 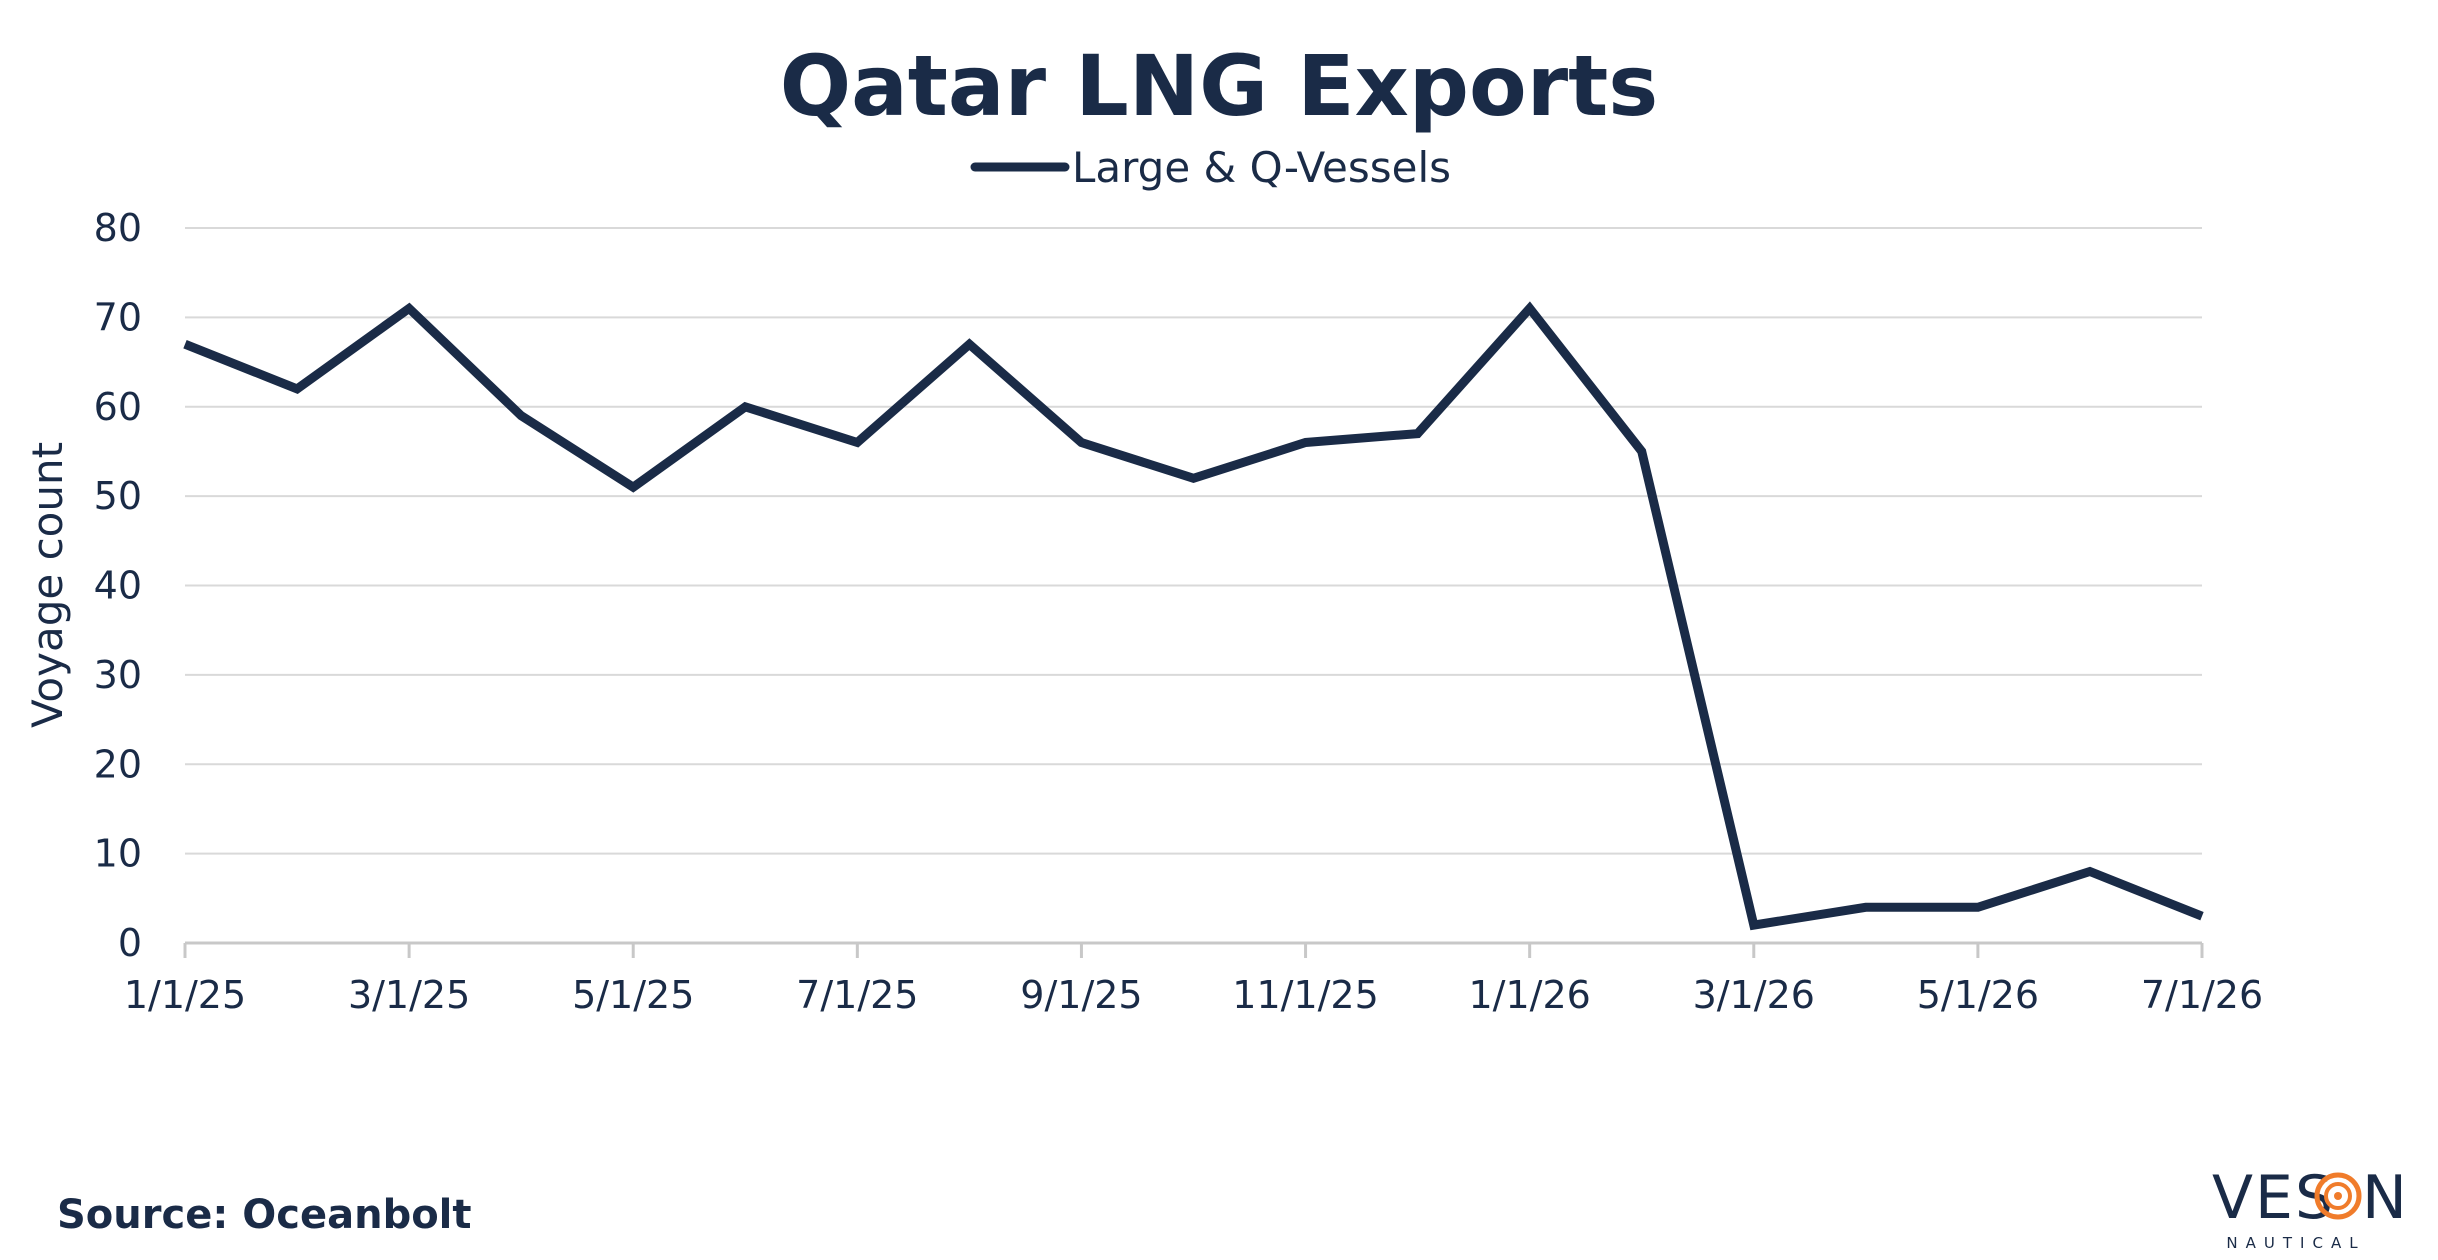 What do you see at coordinates (1530, 995) in the screenshot?
I see `x-tick-label: 1/1/26` at bounding box center [1530, 995].